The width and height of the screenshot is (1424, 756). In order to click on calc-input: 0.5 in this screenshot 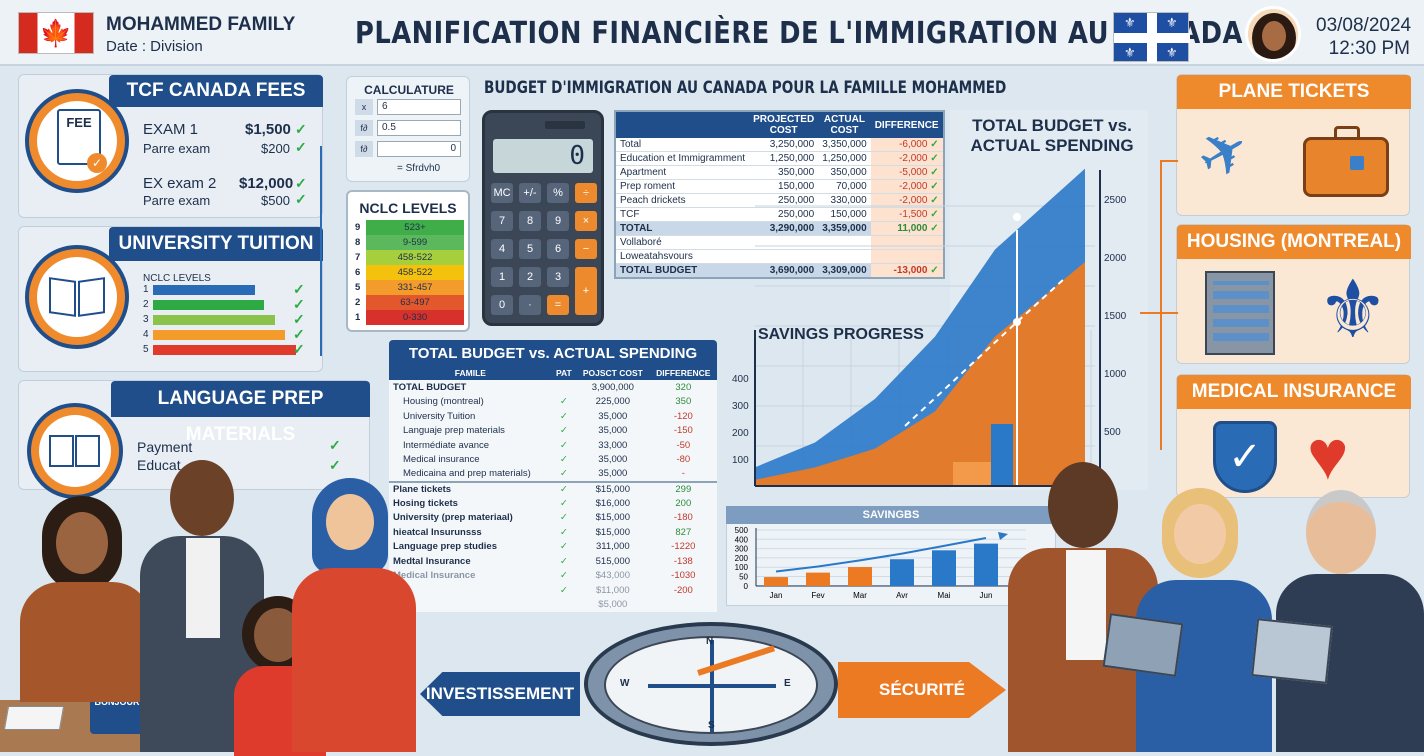, I will do `click(419, 128)`.